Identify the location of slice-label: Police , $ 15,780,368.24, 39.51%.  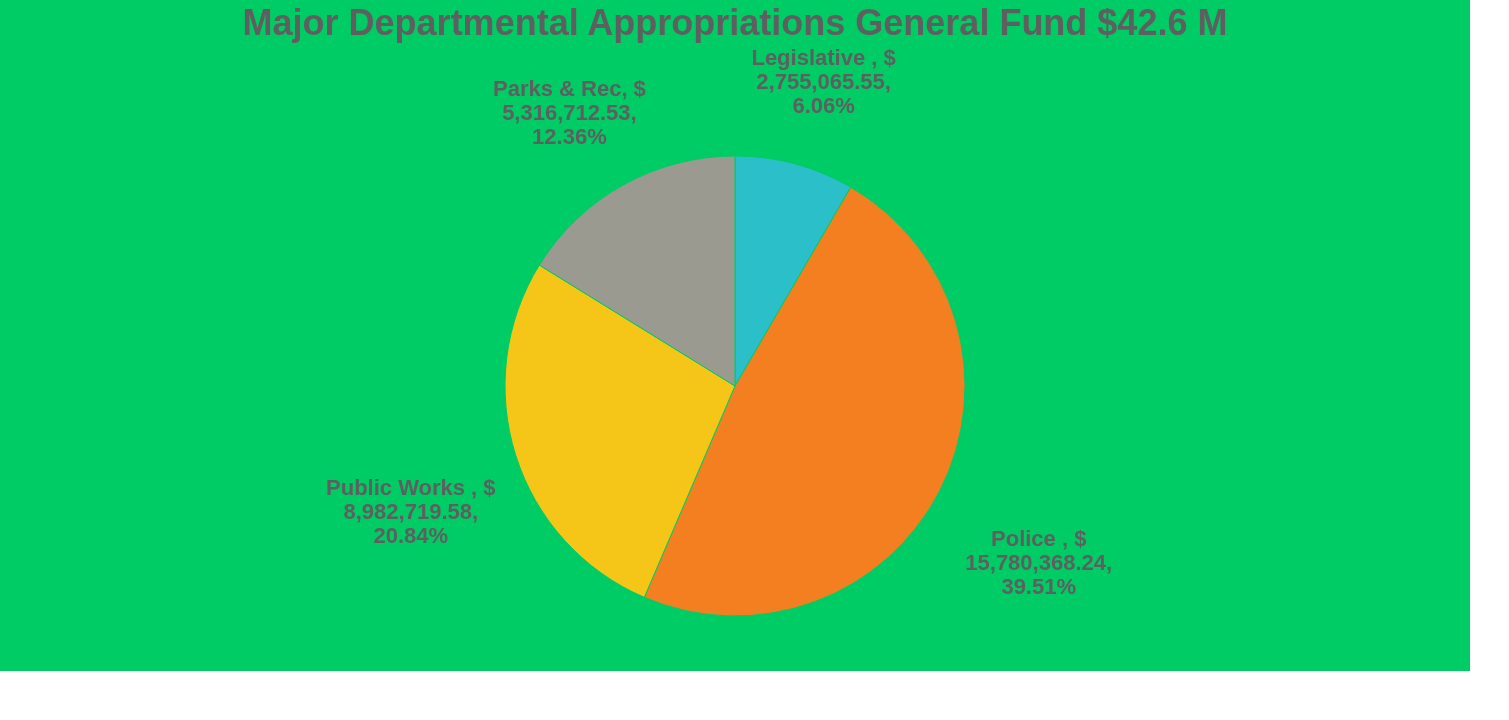
(1039, 562).